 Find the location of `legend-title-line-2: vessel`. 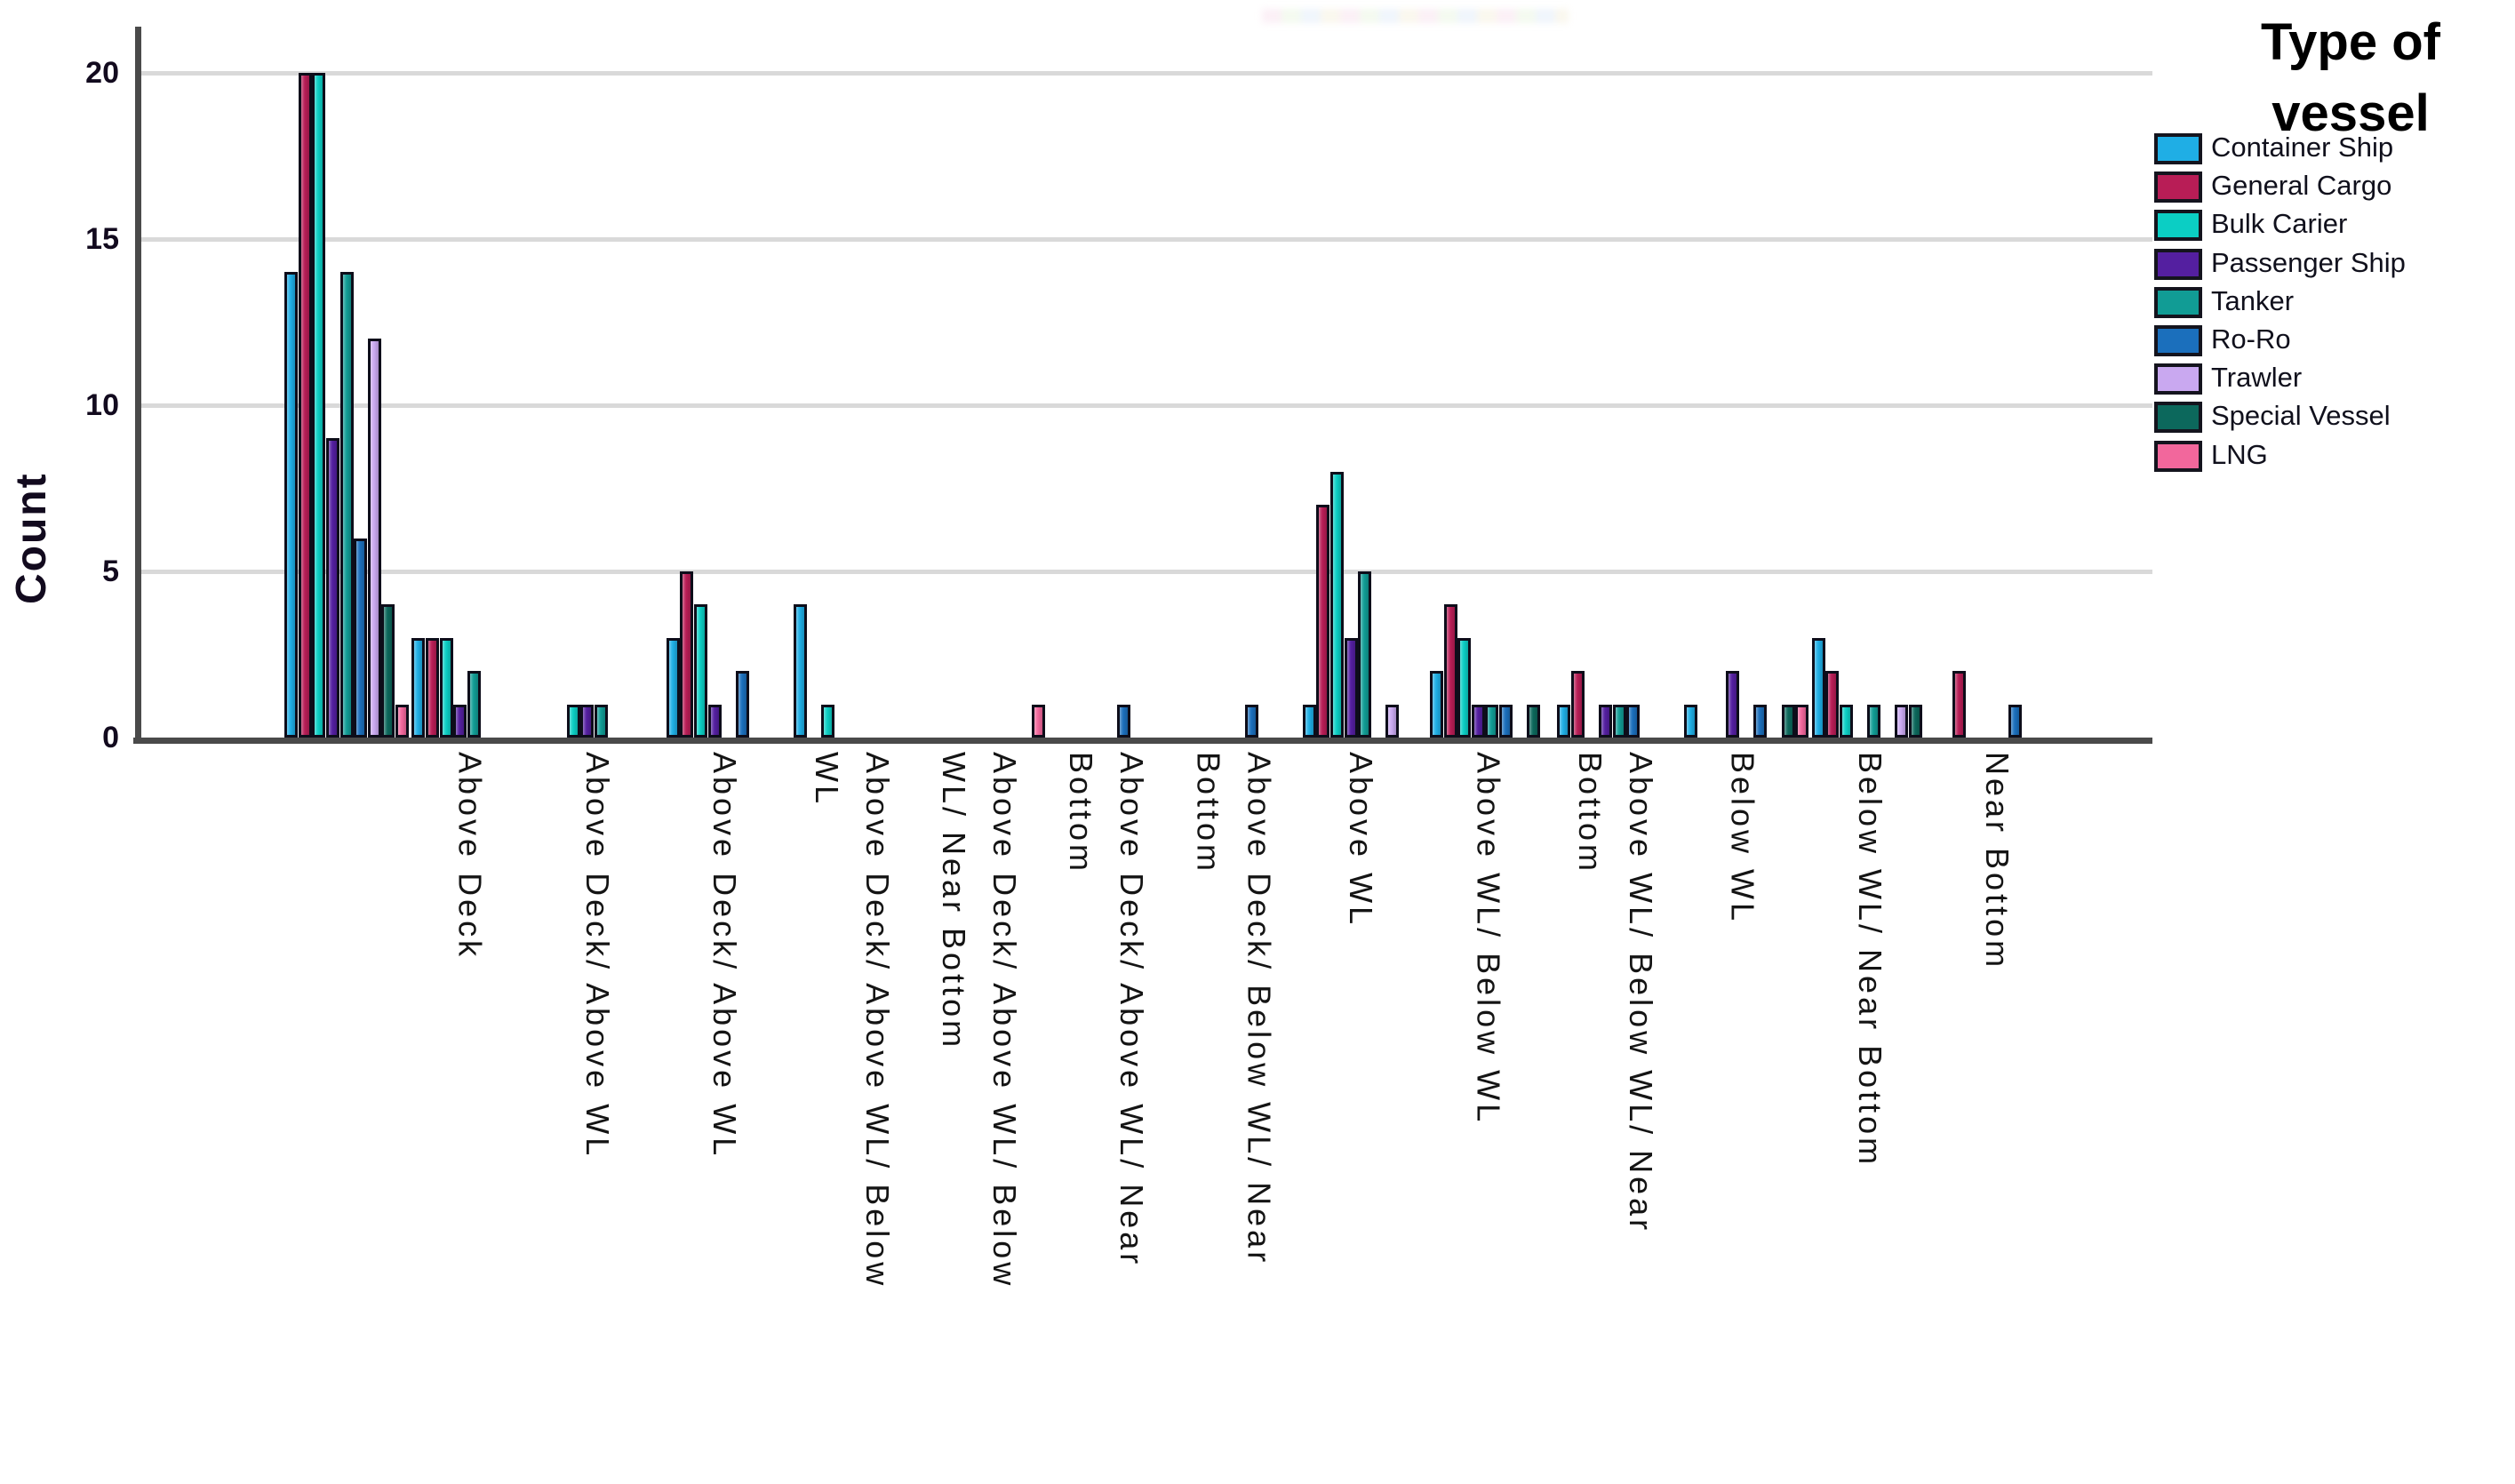

legend-title-line-2: vessel is located at coordinates (2350, 113).